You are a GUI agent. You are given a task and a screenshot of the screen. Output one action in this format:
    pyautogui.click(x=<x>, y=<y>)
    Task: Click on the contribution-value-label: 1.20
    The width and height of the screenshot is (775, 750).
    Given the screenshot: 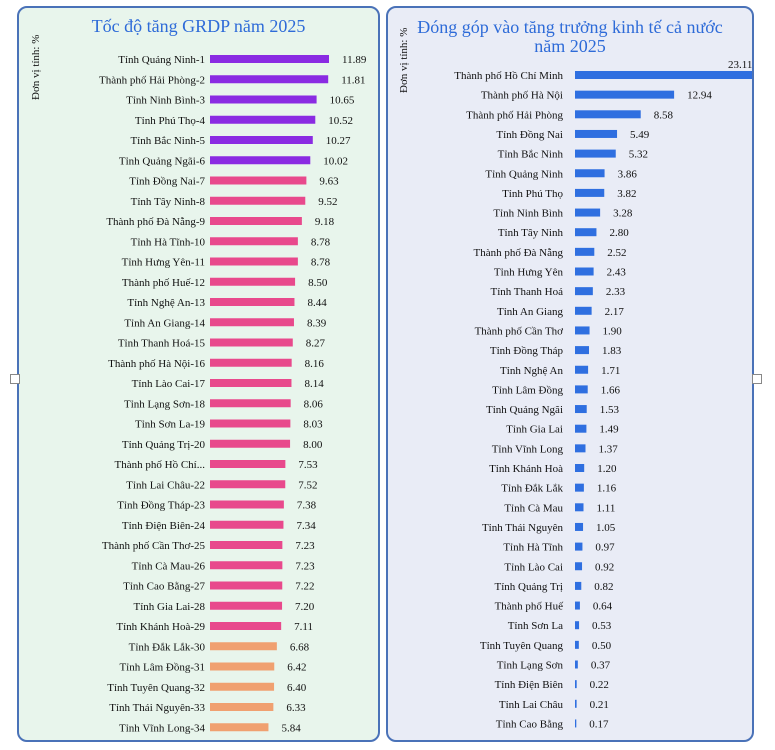 What is the action you would take?
    pyautogui.click(x=607, y=469)
    